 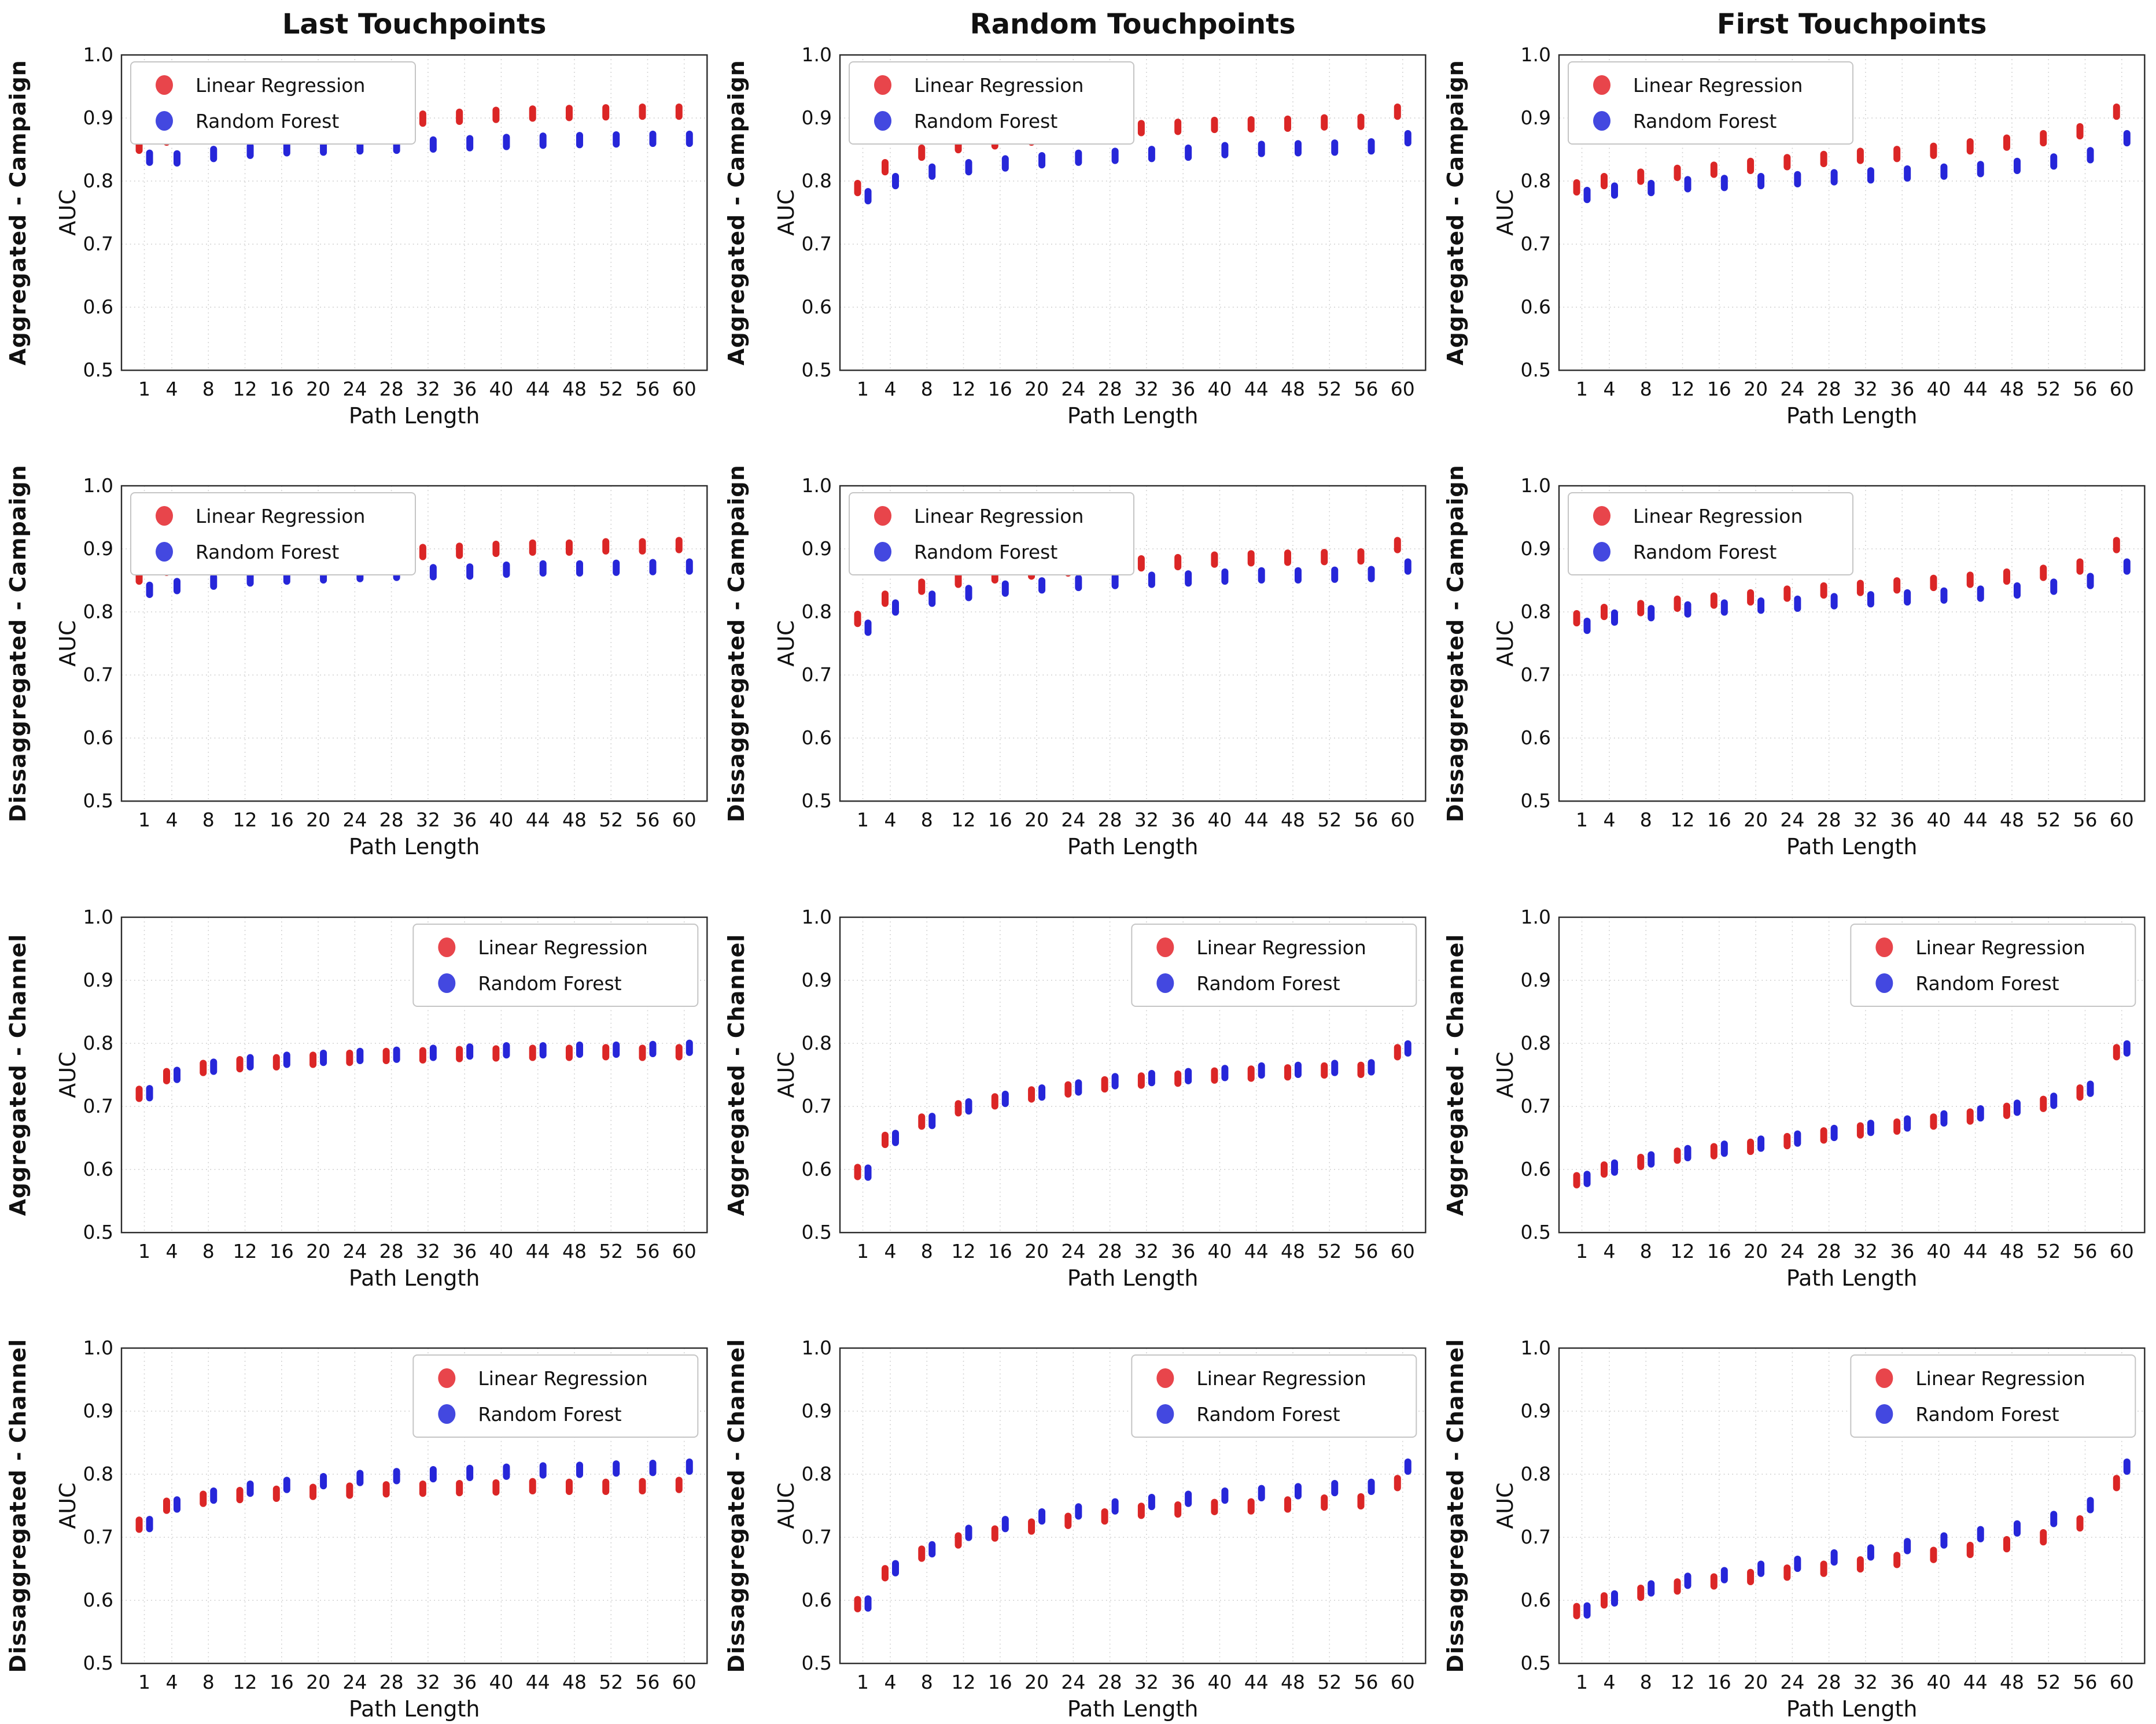 I want to click on x-tick-label: 36, so click(x=1902, y=1682).